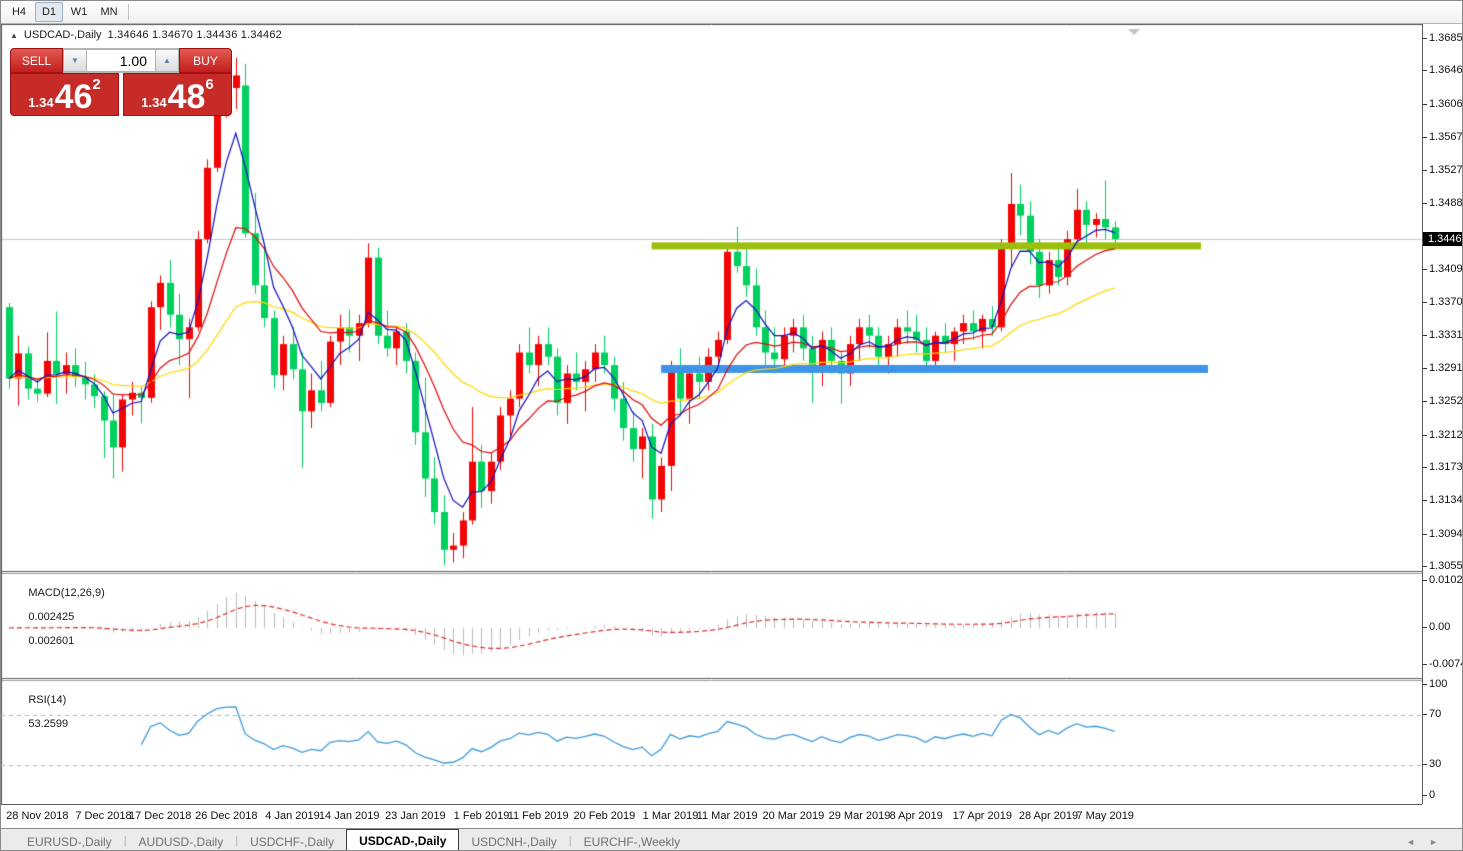 This screenshot has height=851, width=1463. What do you see at coordinates (1442, 368) in the screenshot?
I see `price-axis-label: 1.32910` at bounding box center [1442, 368].